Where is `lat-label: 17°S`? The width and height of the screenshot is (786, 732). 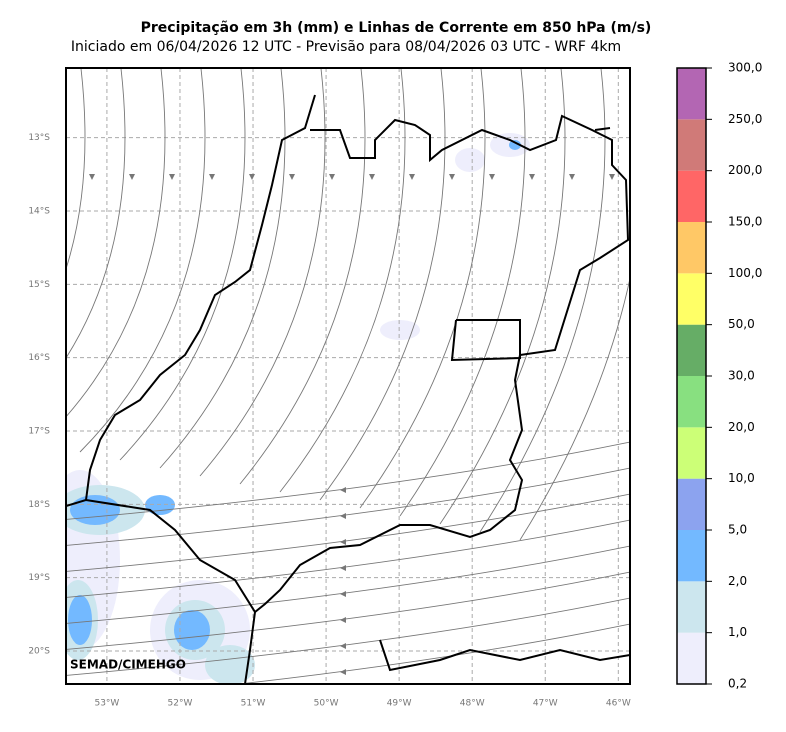 lat-label: 17°S is located at coordinates (39, 432).